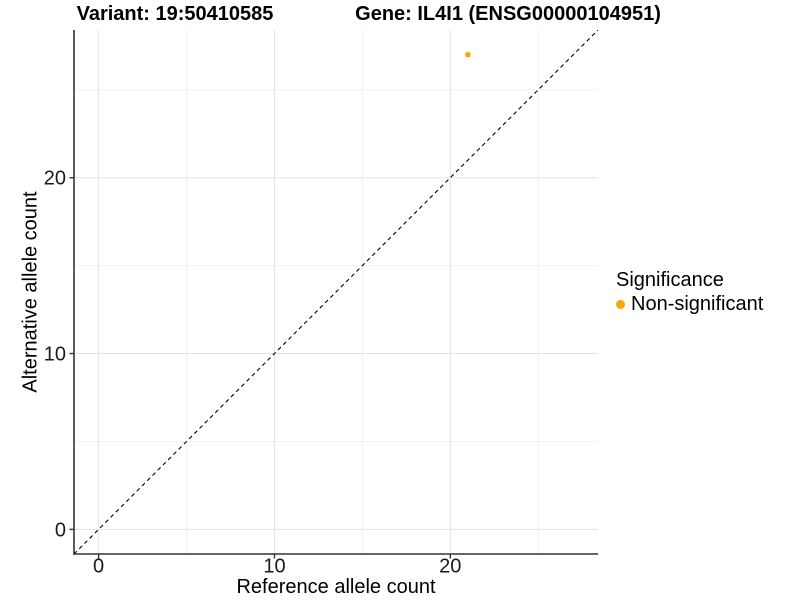  Describe the element at coordinates (98, 567) in the screenshot. I see `x-tick-label: 0` at that location.